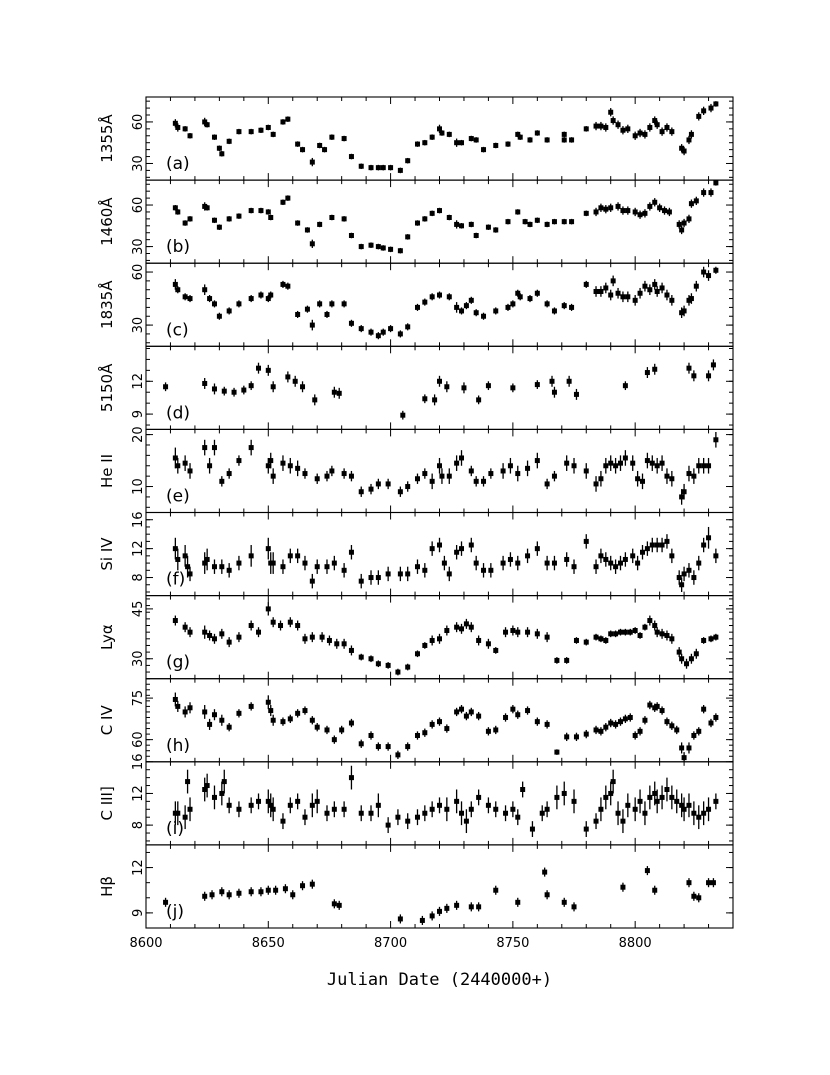  Describe the element at coordinates (178, 247) in the screenshot. I see `panel-letter: (b)` at that location.